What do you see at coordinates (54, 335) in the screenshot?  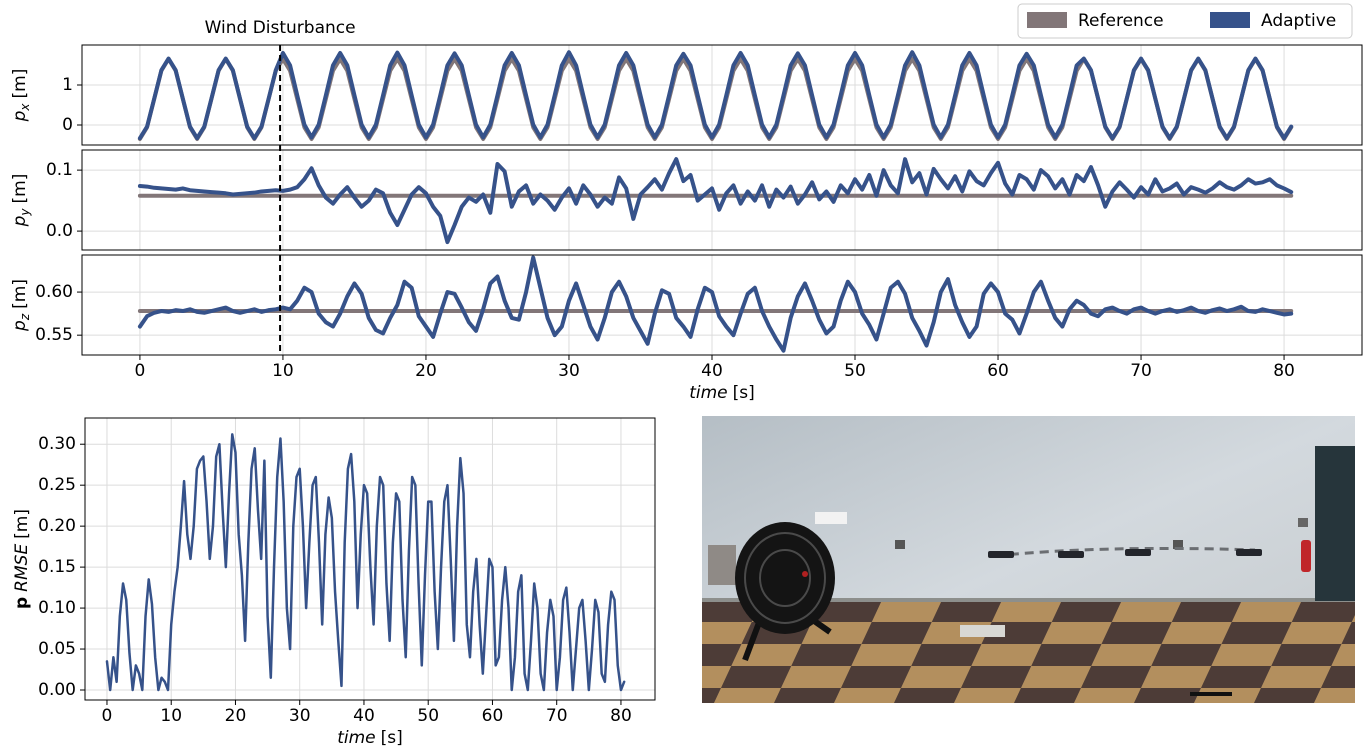 I see `y-tick-label: 0.55` at bounding box center [54, 335].